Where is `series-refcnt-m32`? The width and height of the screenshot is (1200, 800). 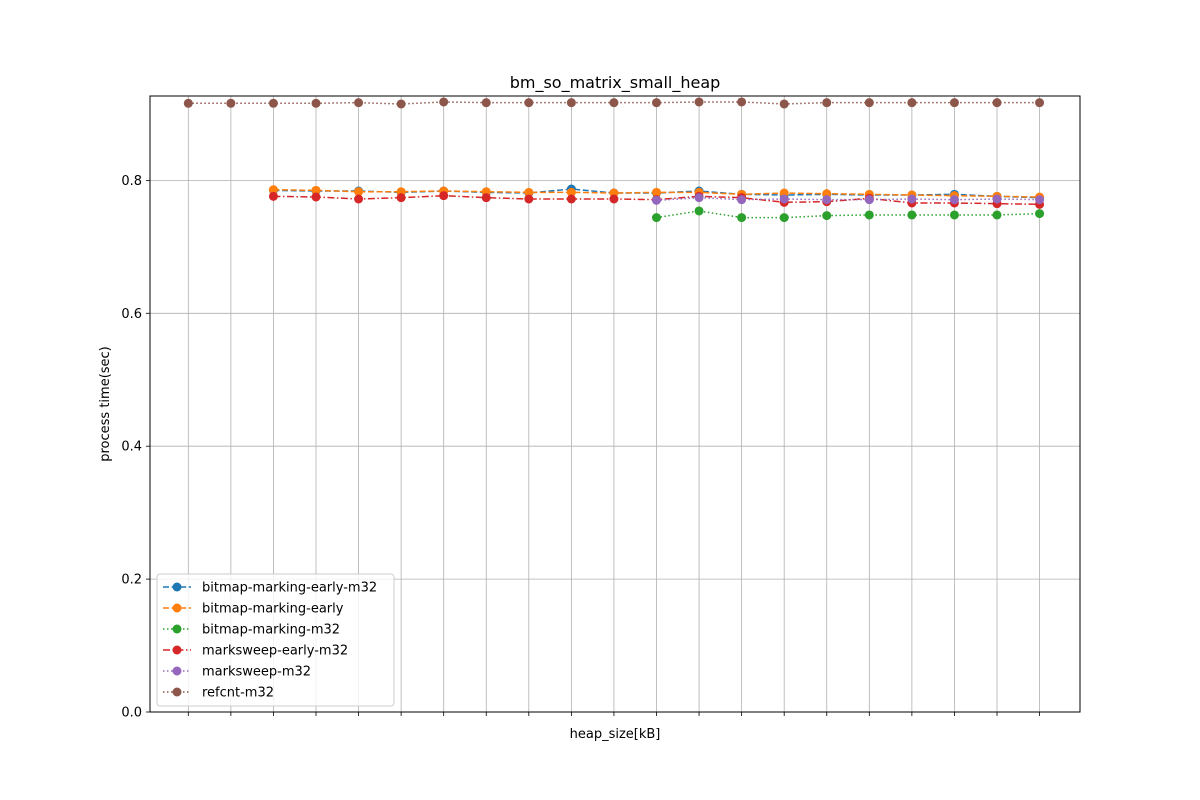 series-refcnt-m32 is located at coordinates (614, 103).